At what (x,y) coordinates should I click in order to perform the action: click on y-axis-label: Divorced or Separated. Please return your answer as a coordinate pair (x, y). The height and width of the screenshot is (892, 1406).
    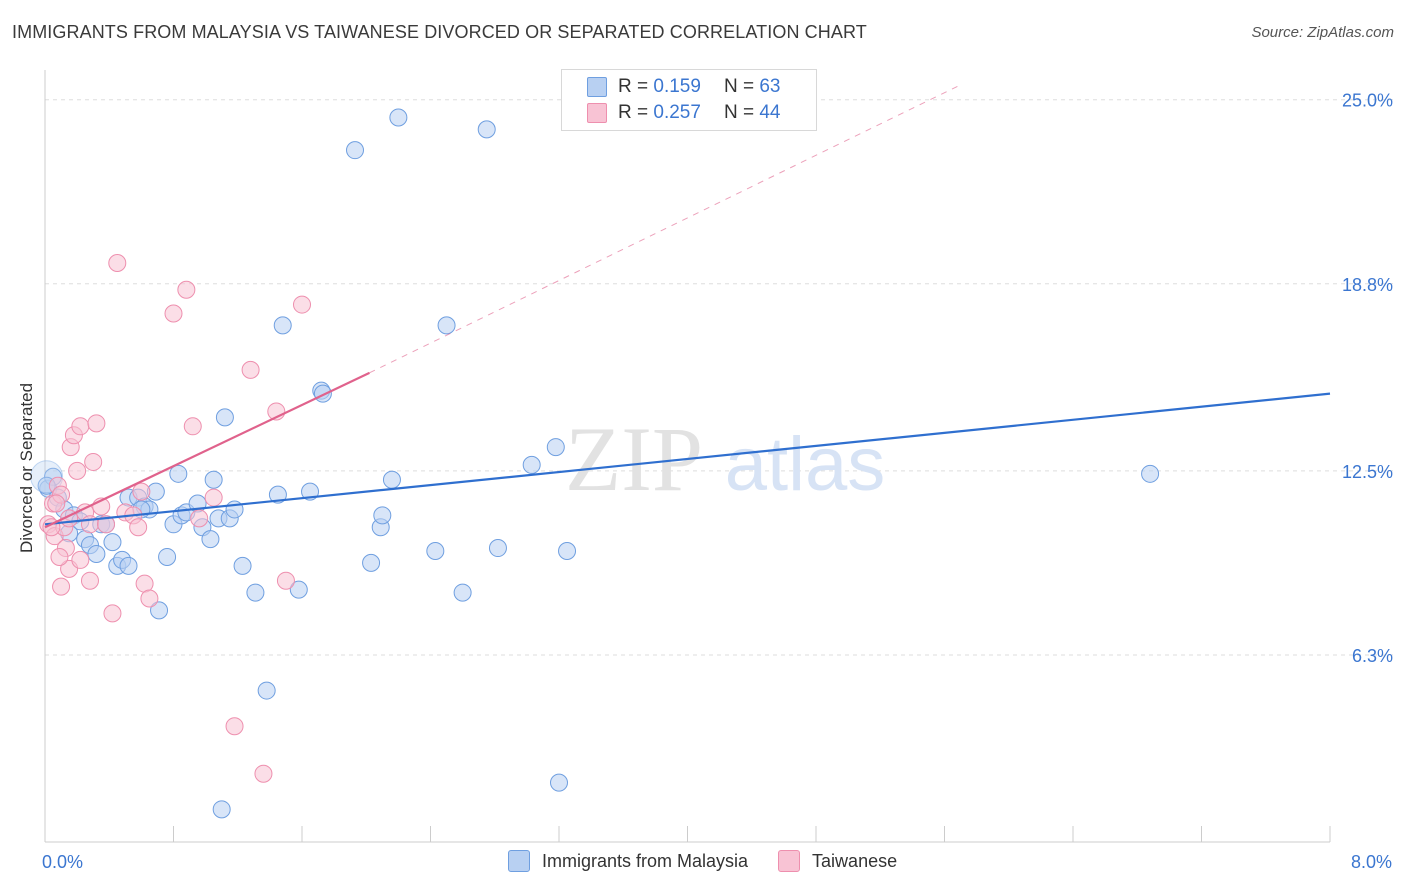
    Looking at the image, I should click on (26, 467).